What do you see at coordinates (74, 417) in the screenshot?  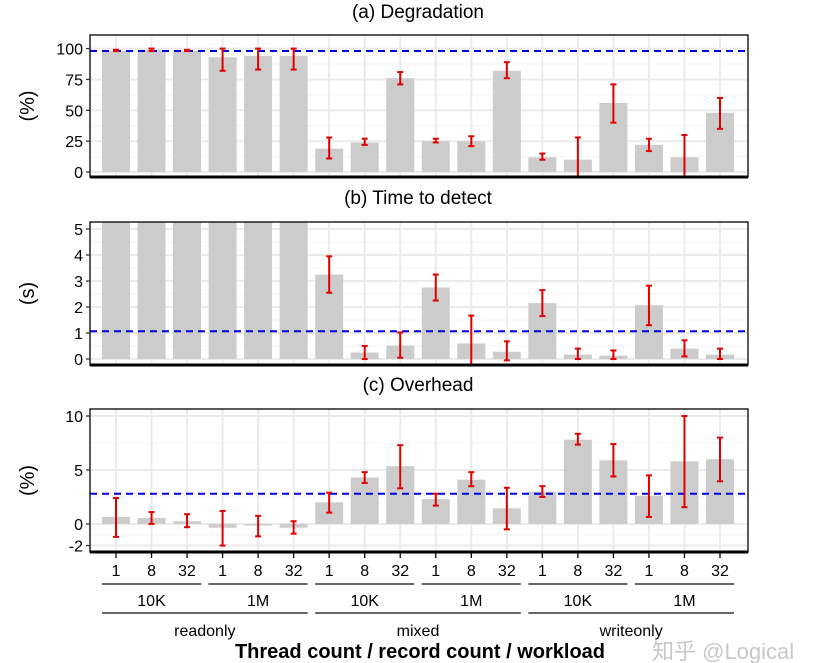 I see `y-tick-label: 10` at bounding box center [74, 417].